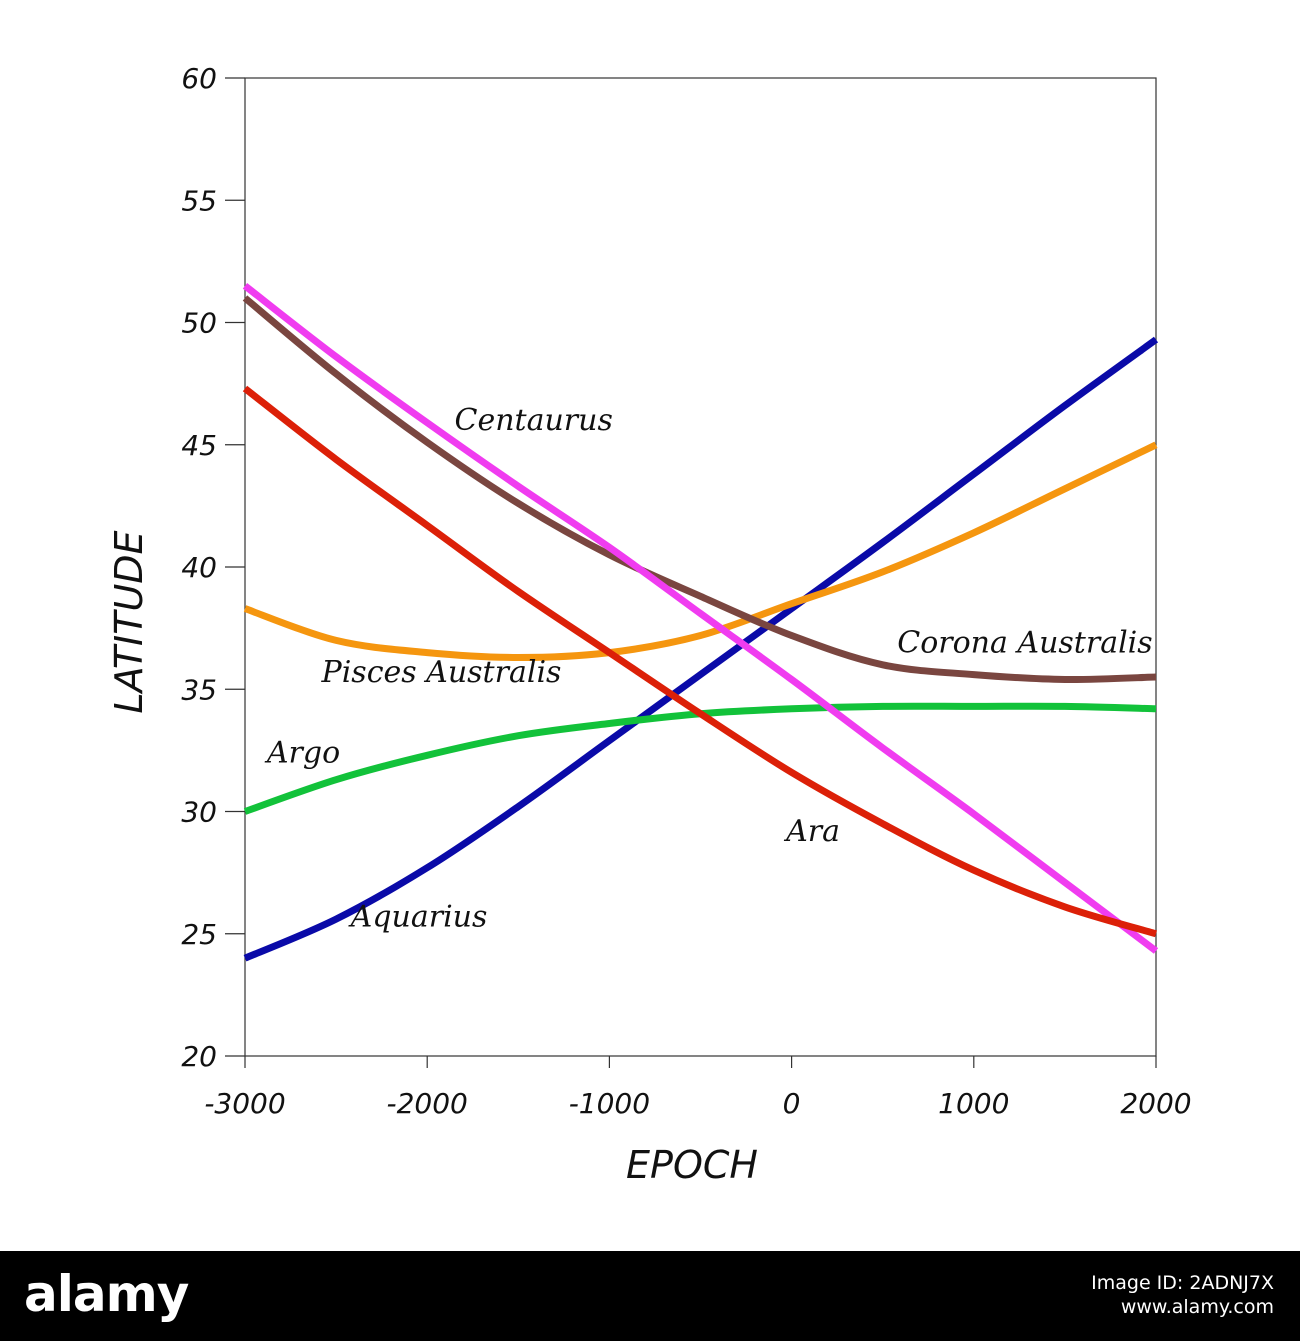 The image size is (1300, 1341). Describe the element at coordinates (700, 551) in the screenshot. I see `series-line-pisces-australis` at that location.